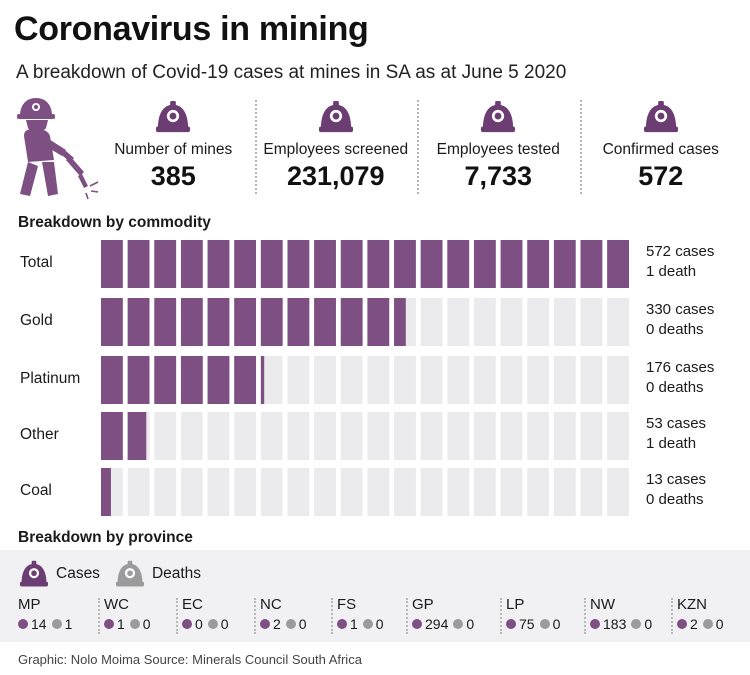  I want to click on deaths-label: 0 deaths, so click(675, 329).